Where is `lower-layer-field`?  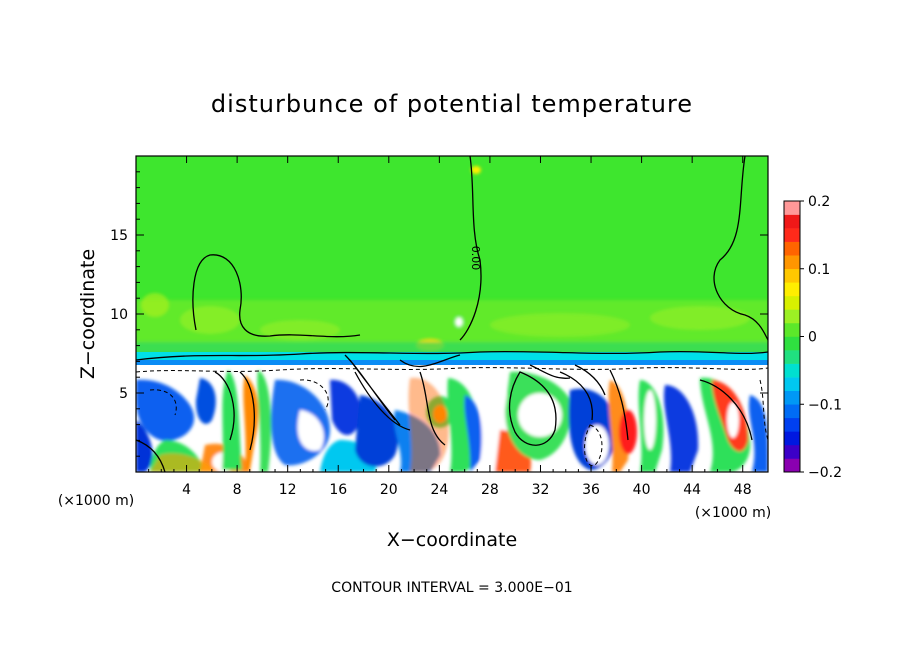 lower-layer-field is located at coordinates (452, 421).